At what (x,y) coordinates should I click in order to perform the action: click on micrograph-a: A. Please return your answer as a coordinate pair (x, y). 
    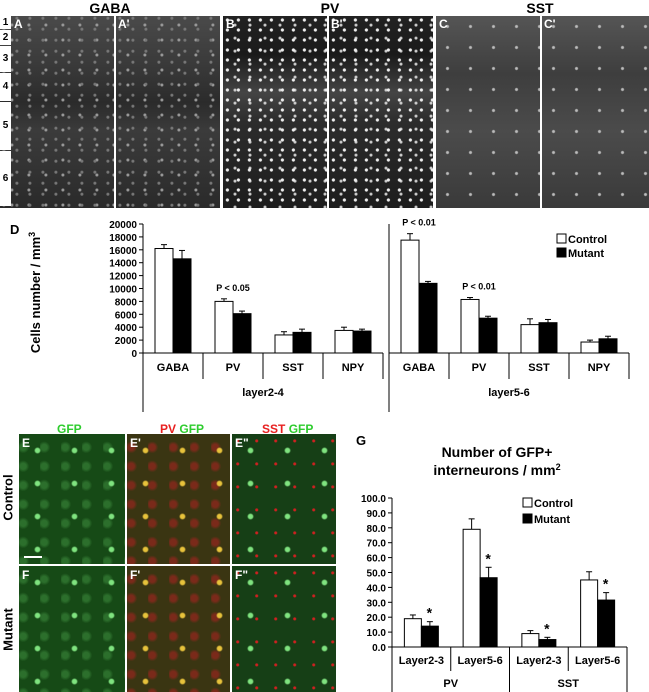
    Looking at the image, I should click on (57, 112).